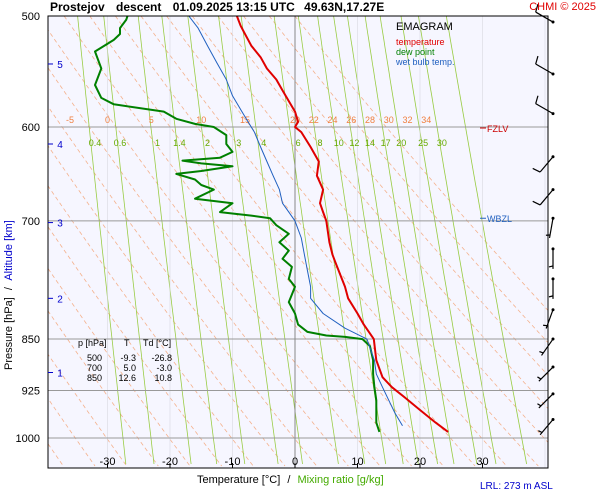 The width and height of the screenshot is (600, 500). I want to click on mixing-ratio-label: 0.6, so click(120, 143).